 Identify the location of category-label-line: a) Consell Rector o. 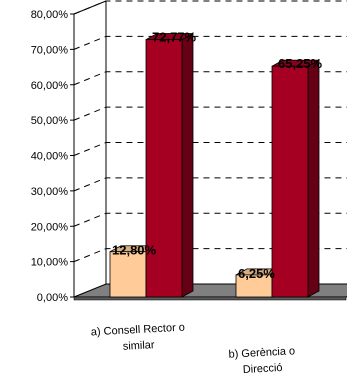
(138, 330).